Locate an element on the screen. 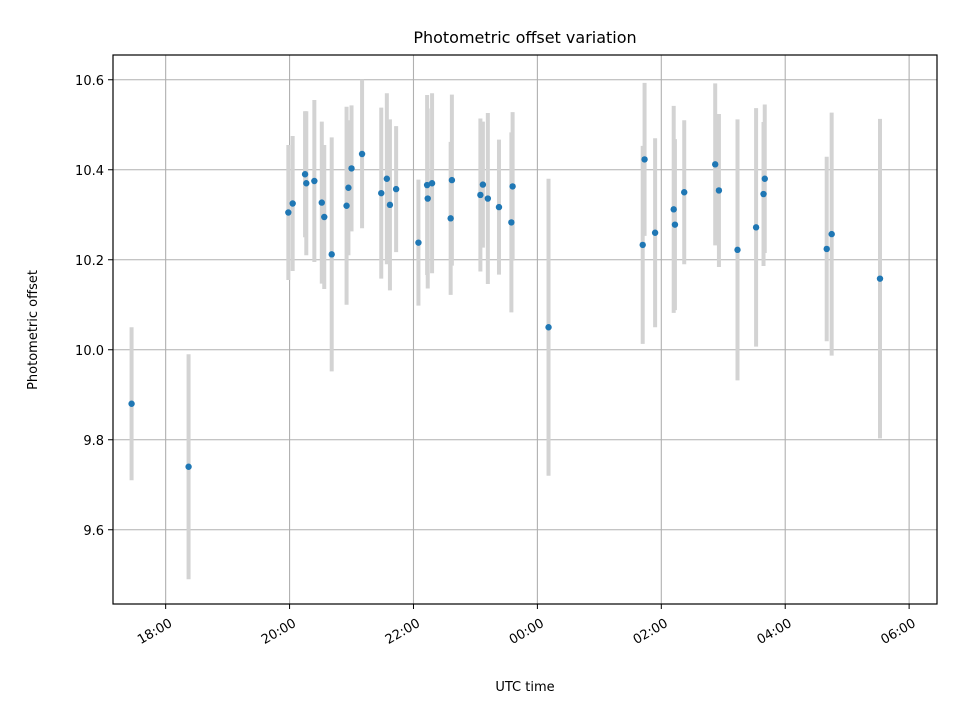 Image resolution: width=960 pixels, height=720 pixels. y-tick-label: 10.2 is located at coordinates (89, 261).